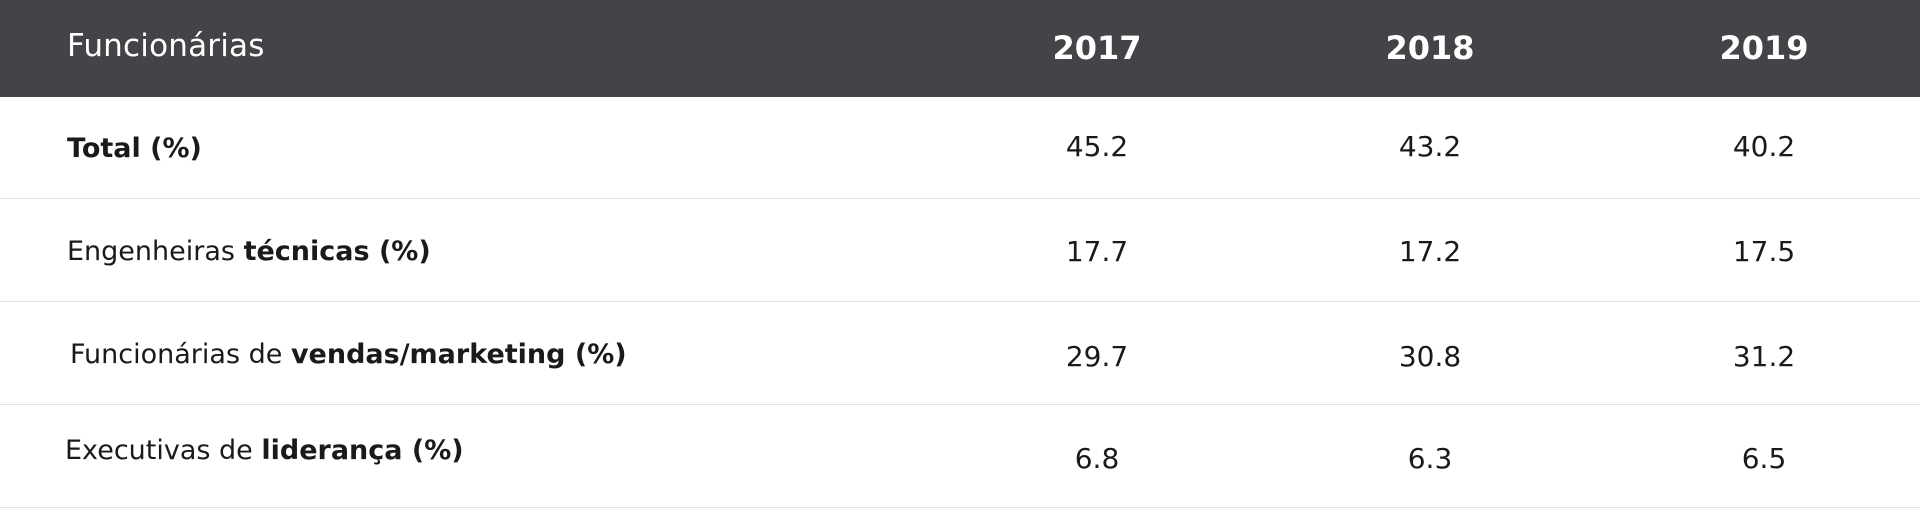 Image resolution: width=1920 pixels, height=508 pixels. I want to click on row-label: Funcionárias de vendas/marketing (%), so click(348, 354).